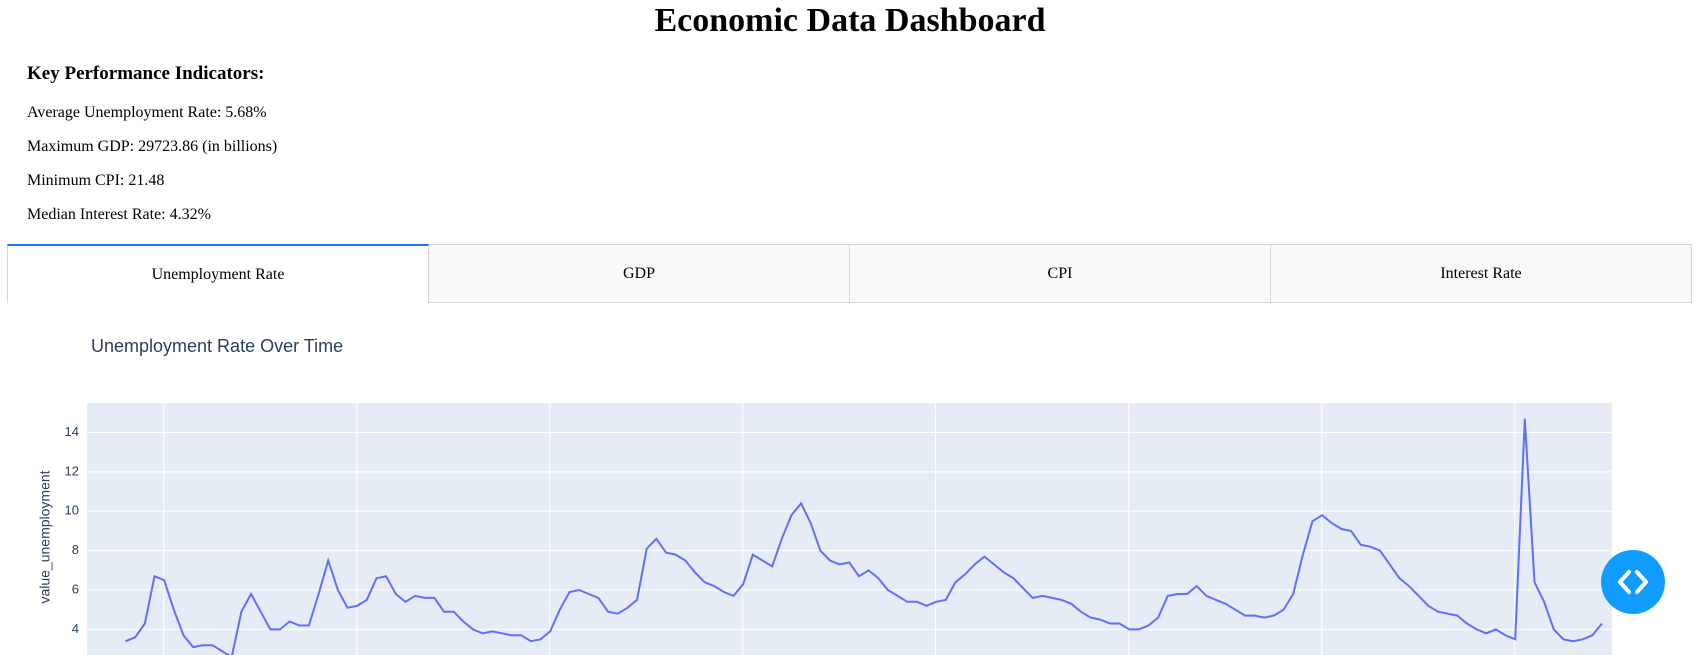 The image size is (1700, 655). Describe the element at coordinates (639, 273) in the screenshot. I see `tab: GDP` at that location.